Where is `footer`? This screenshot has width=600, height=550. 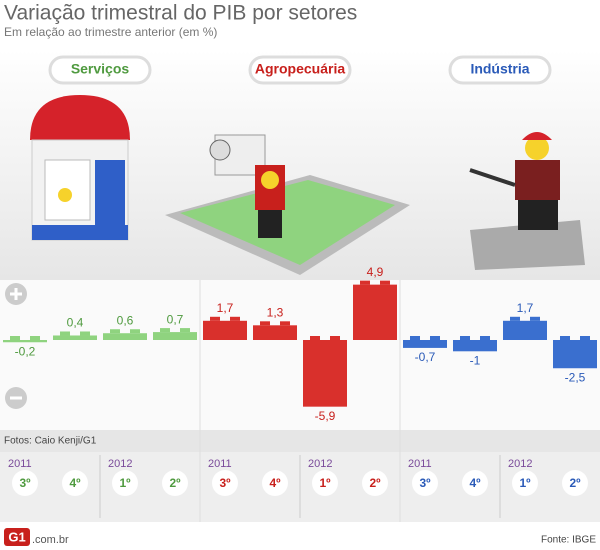
footer is located at coordinates (300, 536).